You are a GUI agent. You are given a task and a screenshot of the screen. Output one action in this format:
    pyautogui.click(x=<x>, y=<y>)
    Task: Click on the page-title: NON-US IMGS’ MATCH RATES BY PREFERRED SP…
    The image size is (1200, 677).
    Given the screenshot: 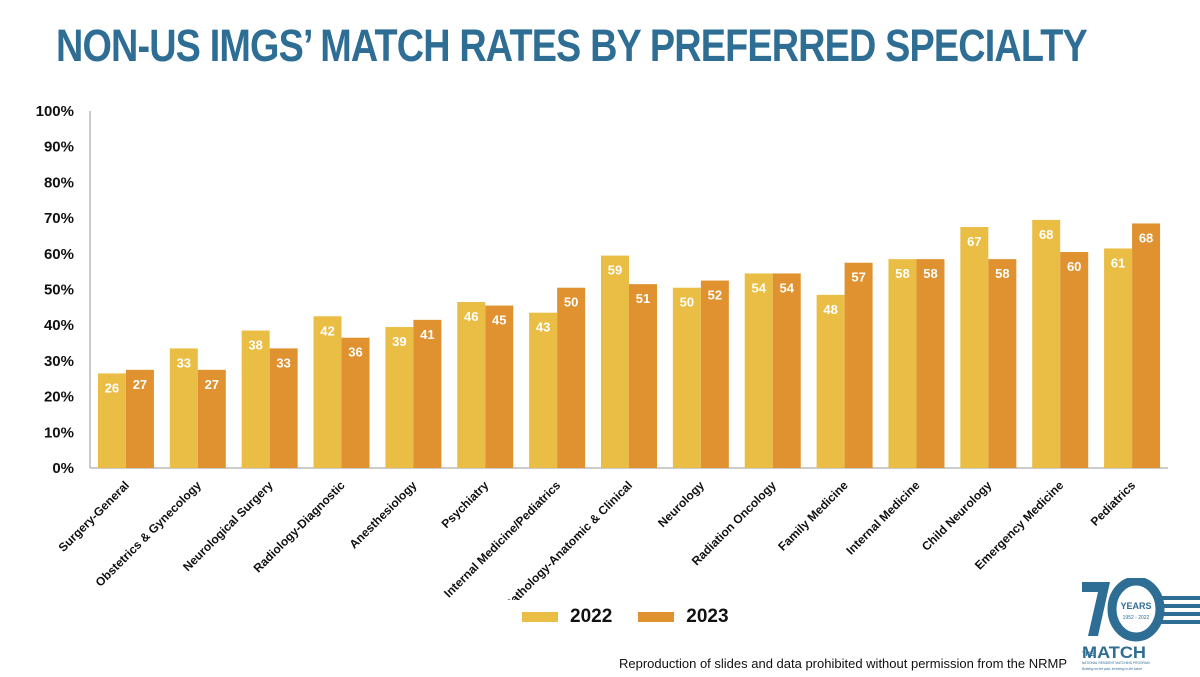 What is the action you would take?
    pyautogui.click(x=572, y=45)
    